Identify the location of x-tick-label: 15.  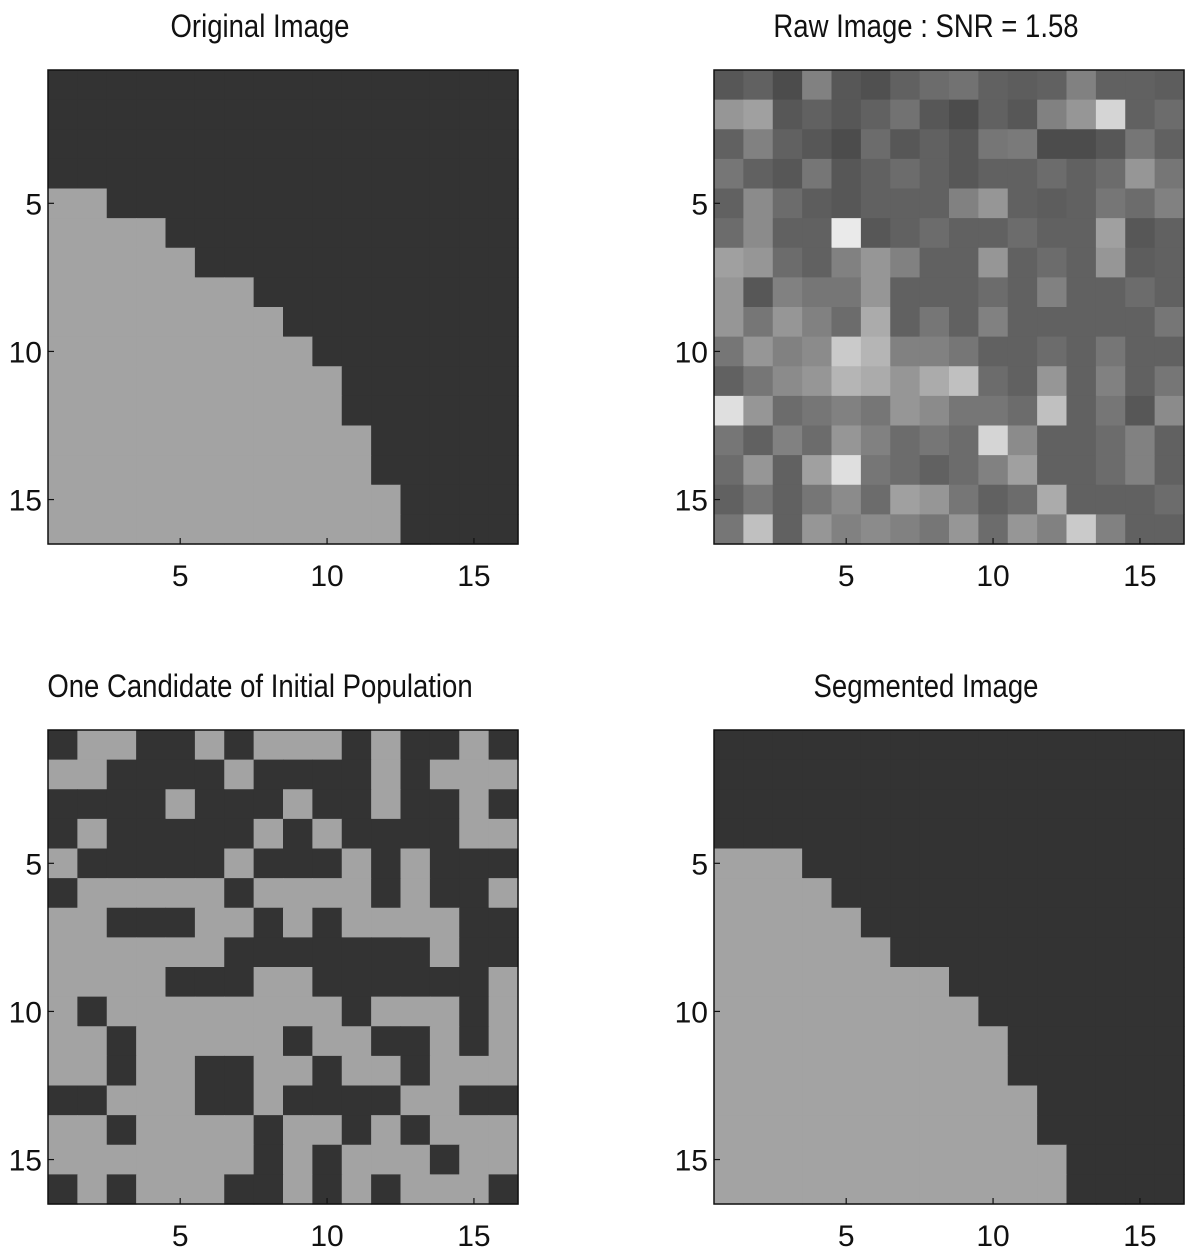
(1139, 576).